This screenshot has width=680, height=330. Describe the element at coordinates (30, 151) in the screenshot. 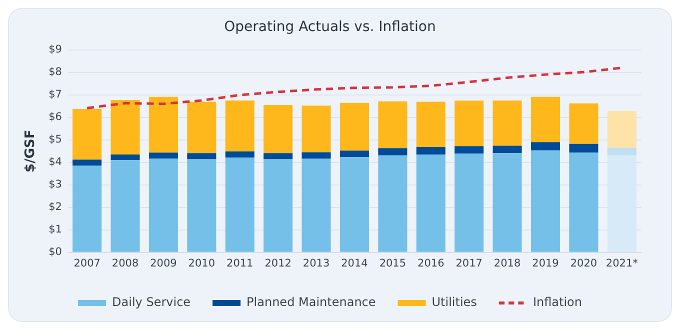

I see `y-axis-title: $/GSF` at that location.